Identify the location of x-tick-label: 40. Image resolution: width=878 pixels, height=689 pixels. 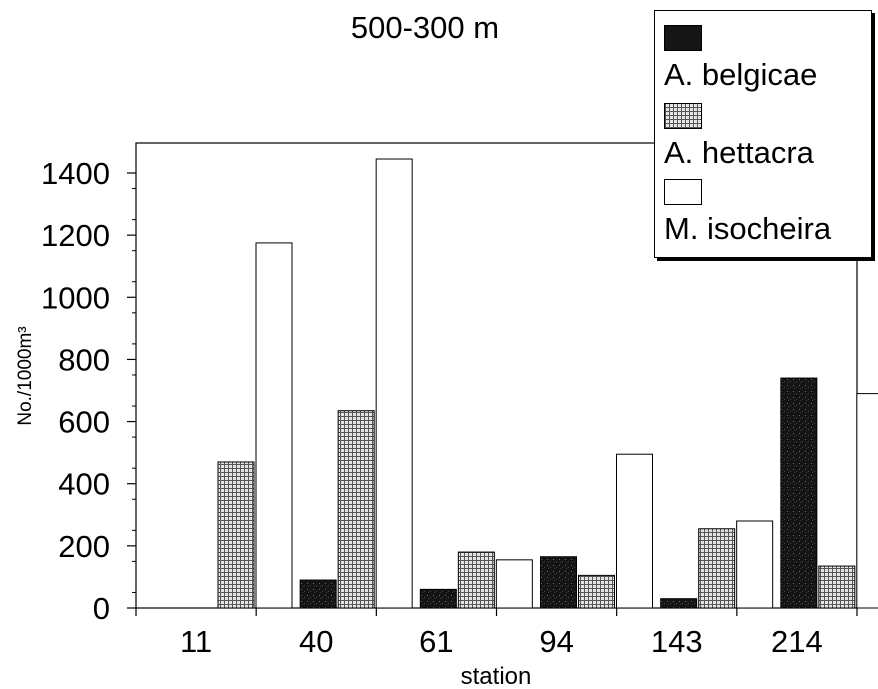
(316, 641).